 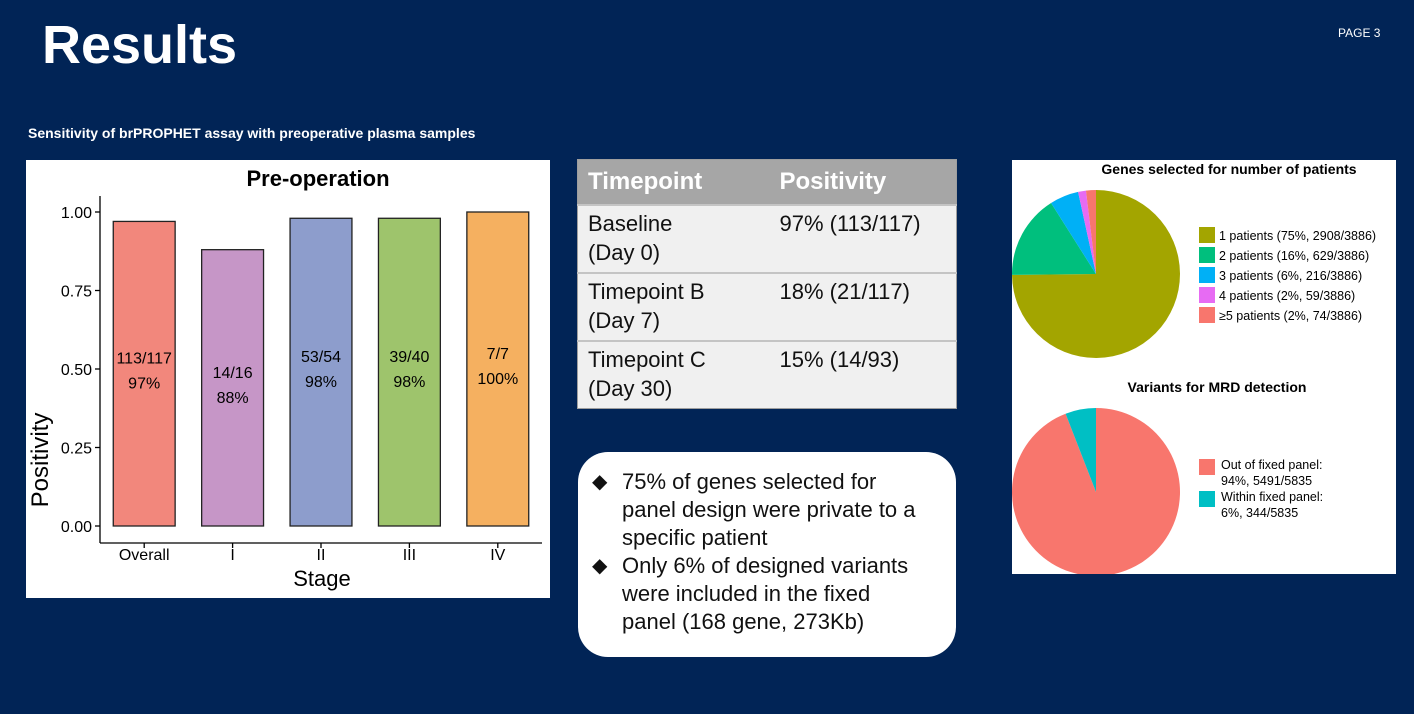 What do you see at coordinates (144, 555) in the screenshot?
I see `x-tick-label: Overall` at bounding box center [144, 555].